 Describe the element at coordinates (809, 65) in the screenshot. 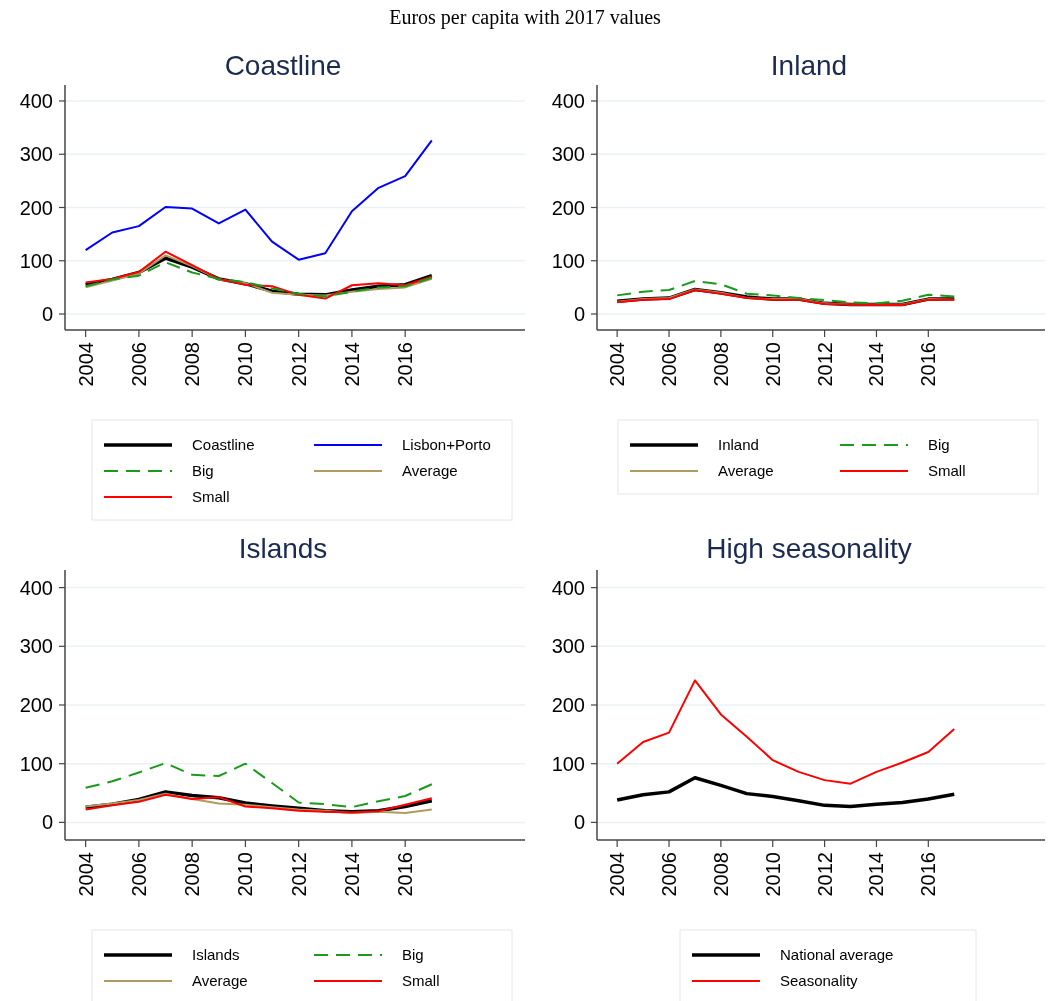

I see `chart-title: Inland` at that location.